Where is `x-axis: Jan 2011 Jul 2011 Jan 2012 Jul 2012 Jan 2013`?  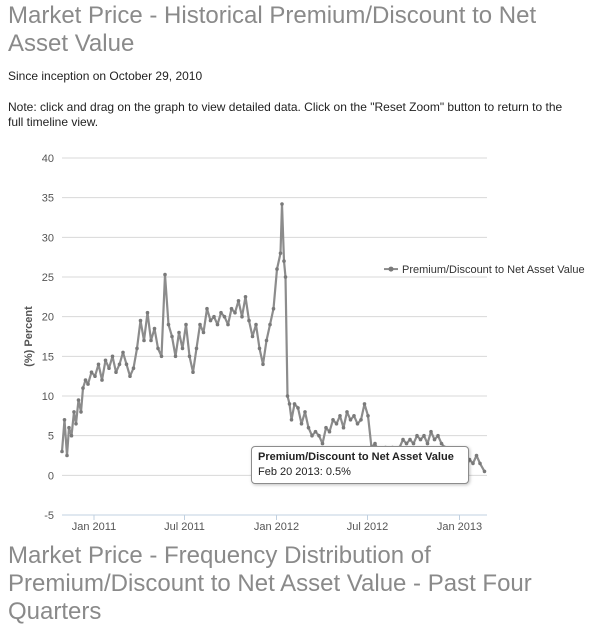 x-axis: Jan 2011 Jul 2011 Jan 2012 Jul 2012 Jan 2013 is located at coordinates (277, 524).